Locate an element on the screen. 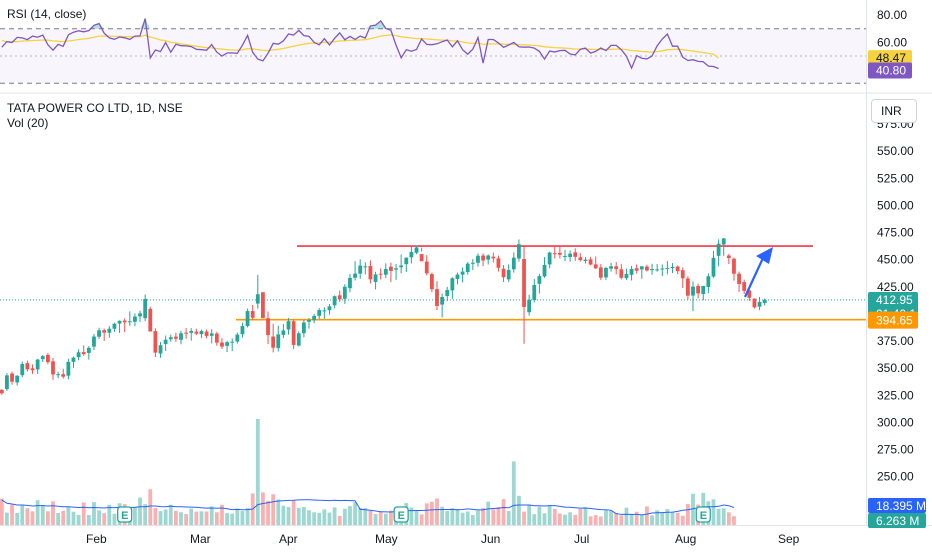 The height and width of the screenshot is (555, 932). time-tick-label: Jun is located at coordinates (490, 539).